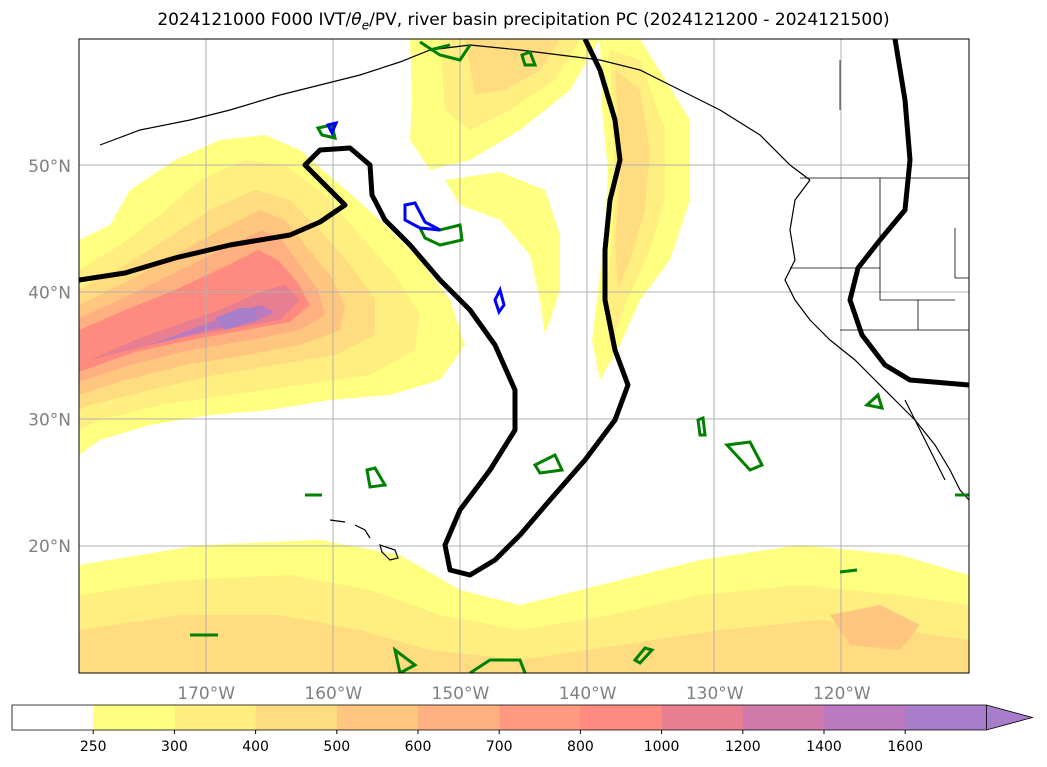  What do you see at coordinates (908, 213) in the screenshot?
I see `ivt-contour-east` at bounding box center [908, 213].